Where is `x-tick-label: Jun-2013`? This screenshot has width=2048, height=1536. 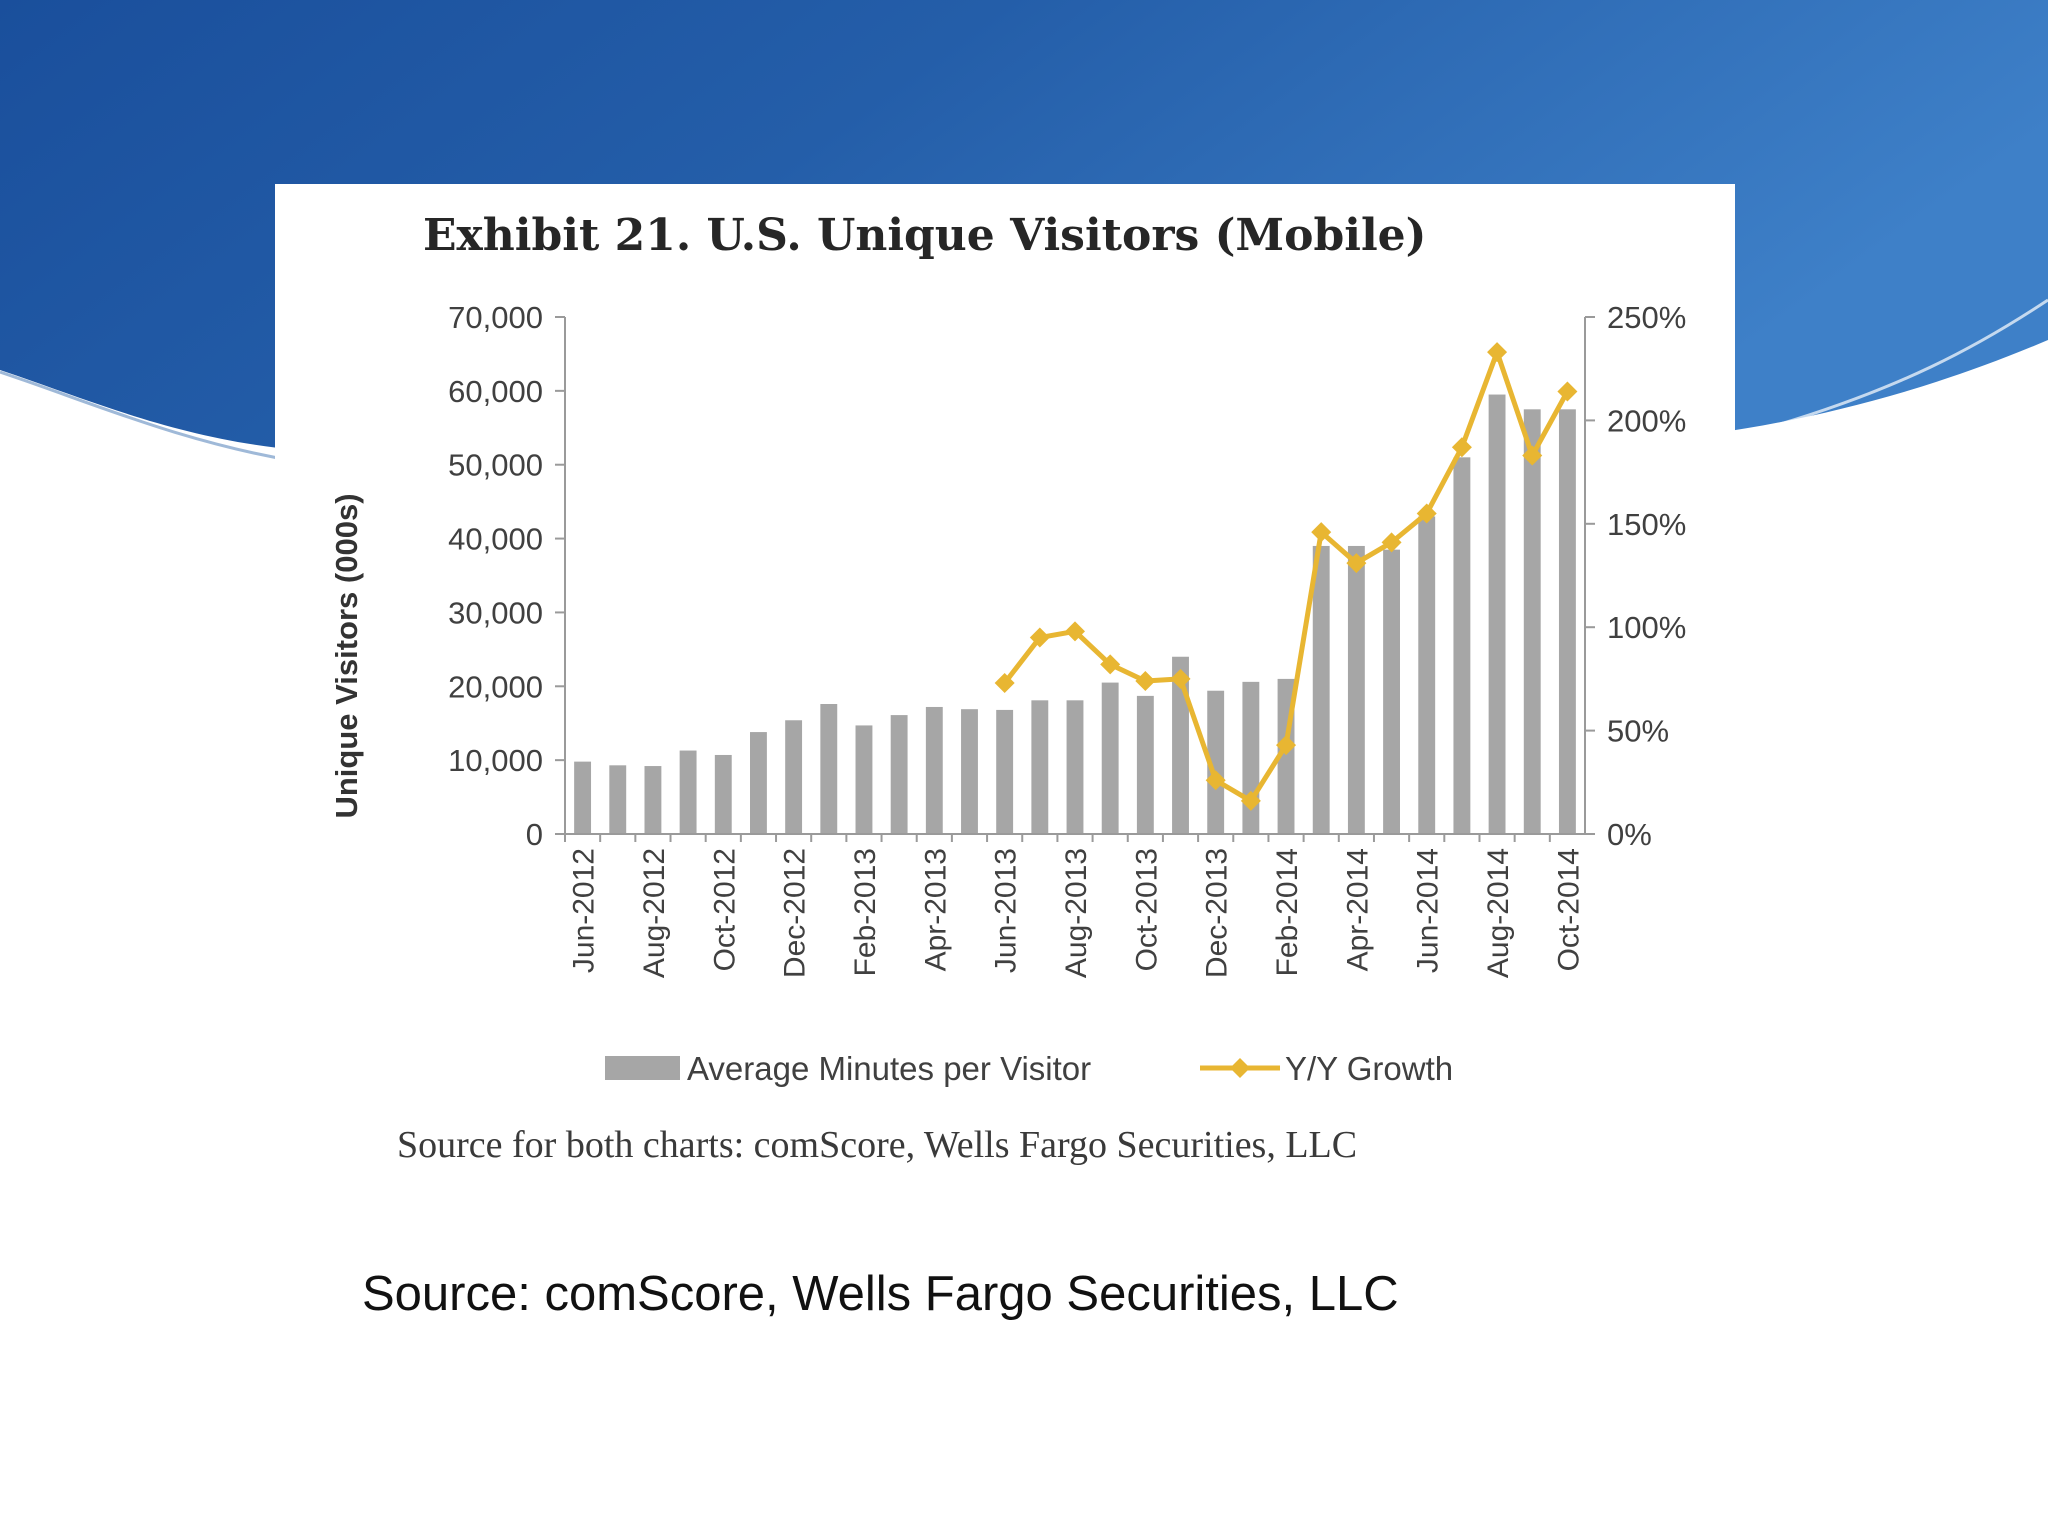 x-tick-label: Jun-2013 is located at coordinates (1006, 910).